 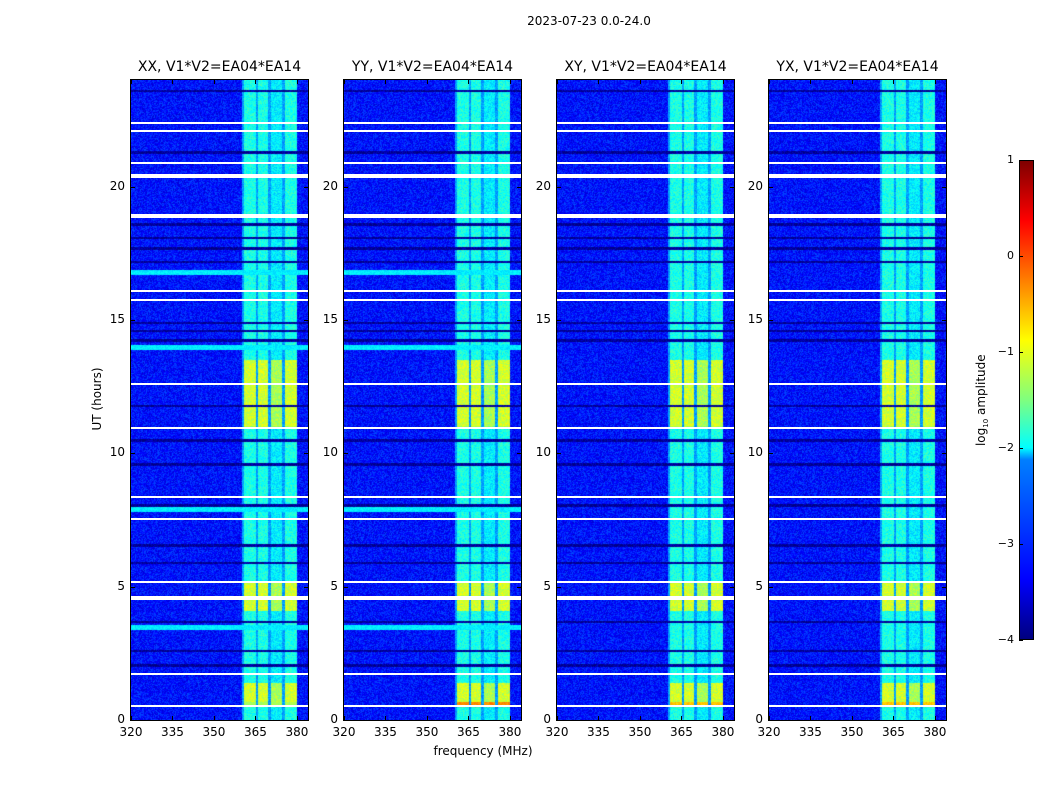 What do you see at coordinates (1010, 159) in the screenshot?
I see `colorbar-tick-label: 1` at bounding box center [1010, 159].